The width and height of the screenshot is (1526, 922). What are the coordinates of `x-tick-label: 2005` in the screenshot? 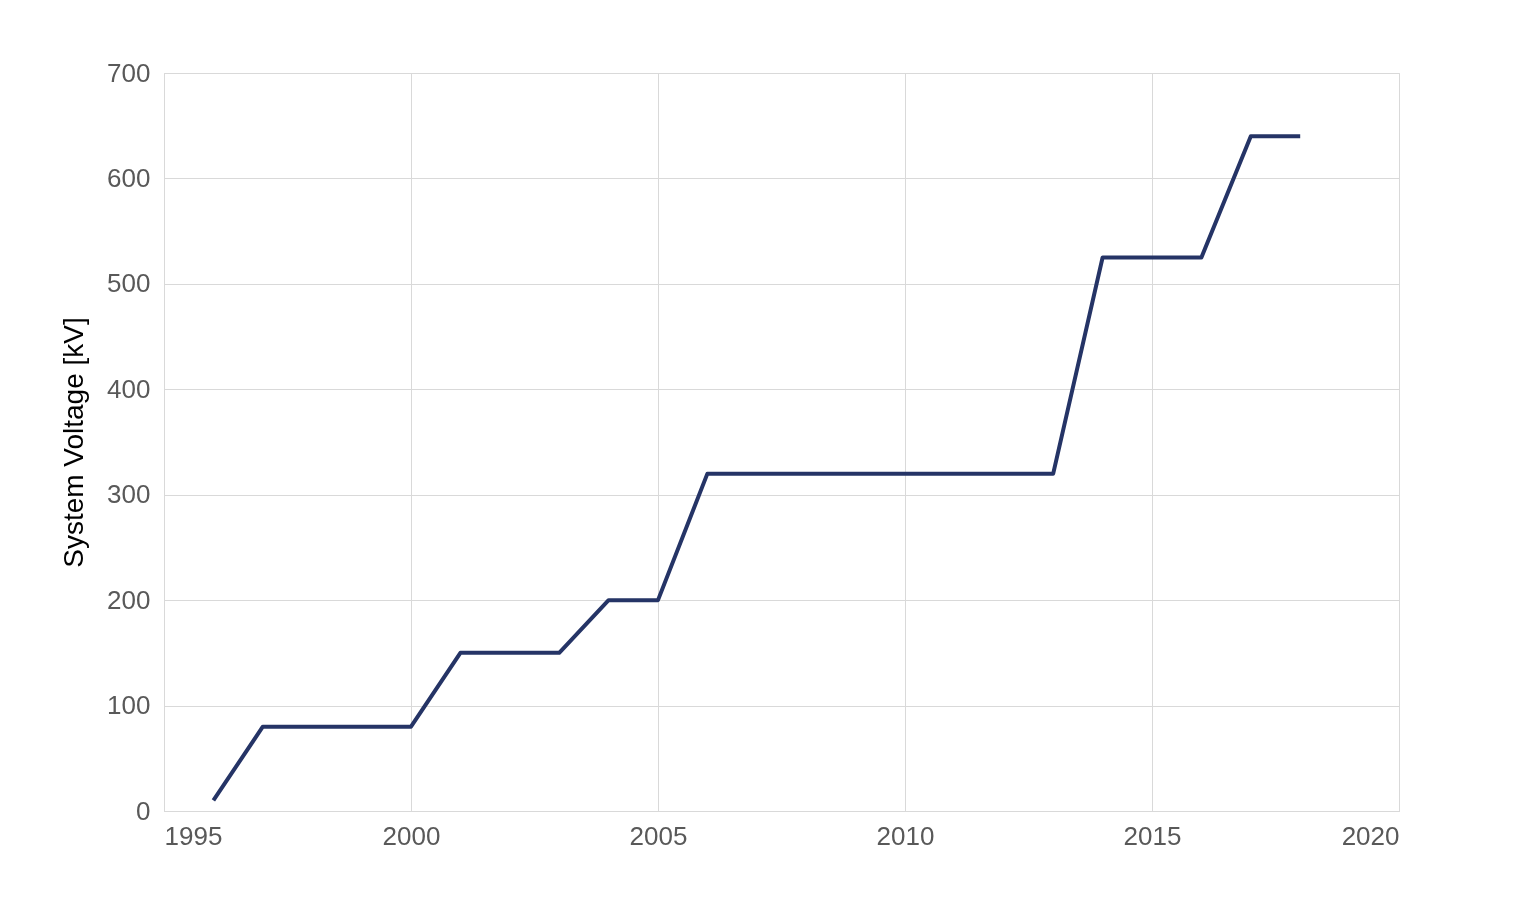 It's located at (658, 835).